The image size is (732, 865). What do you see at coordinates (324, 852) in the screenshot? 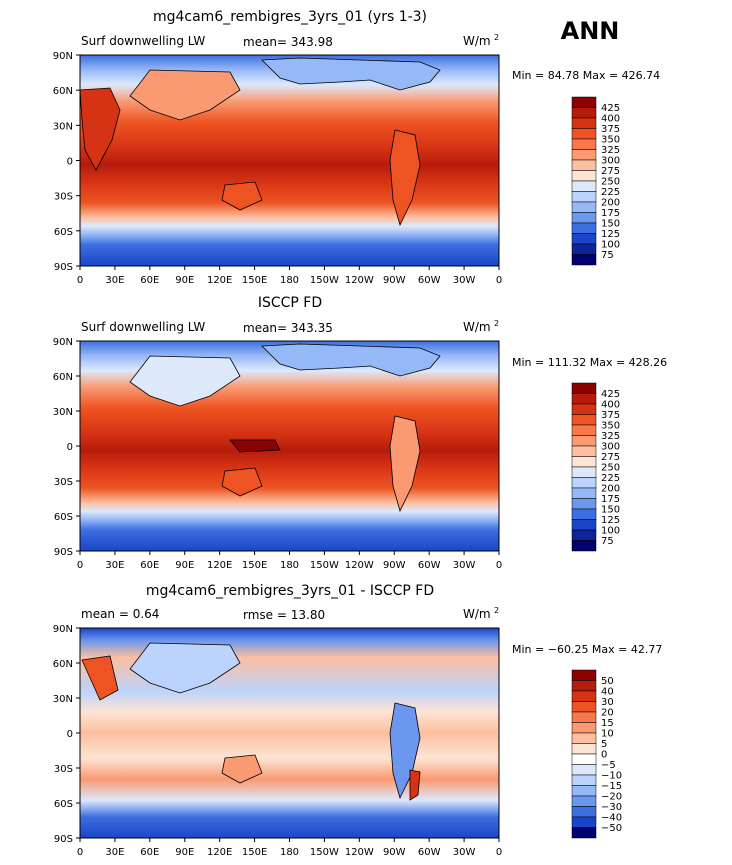
I see `x-tick-label: 150W` at bounding box center [324, 852].